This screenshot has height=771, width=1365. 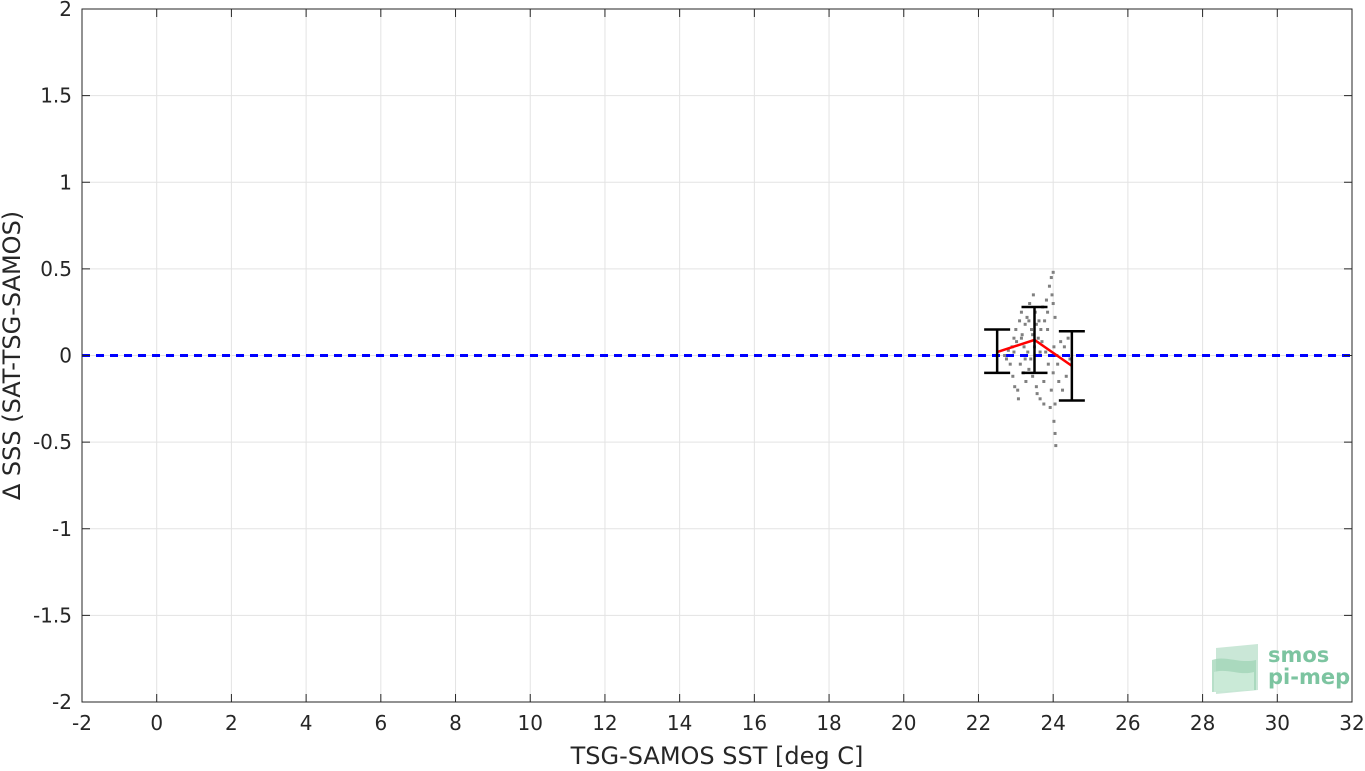 What do you see at coordinates (65, 10) in the screenshot?
I see `y-tick-label: 2` at bounding box center [65, 10].